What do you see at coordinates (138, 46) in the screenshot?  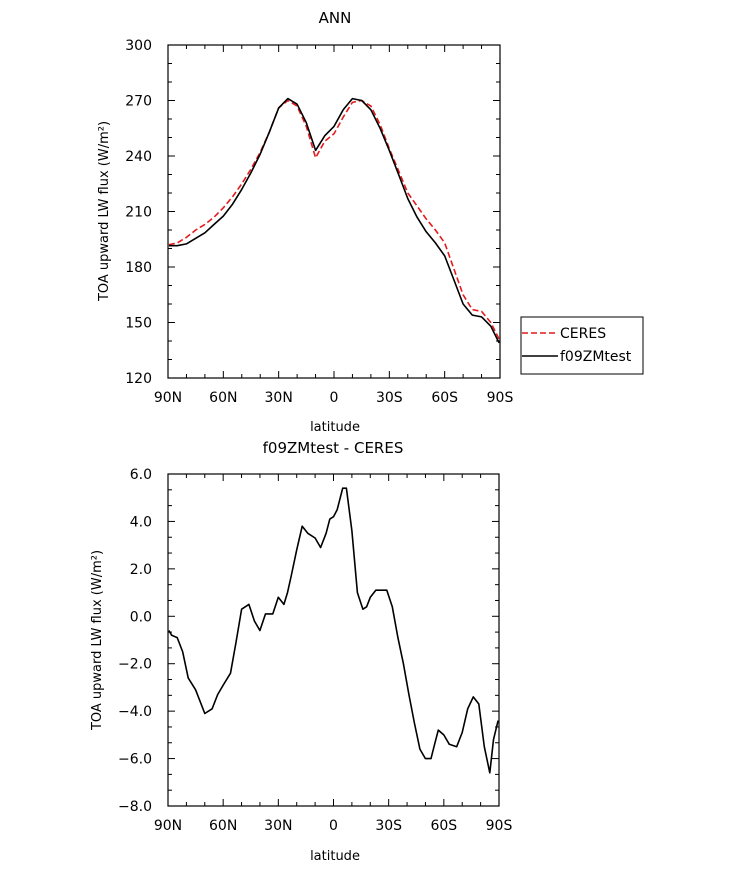 I see `top-y-tick-label: 300` at bounding box center [138, 46].